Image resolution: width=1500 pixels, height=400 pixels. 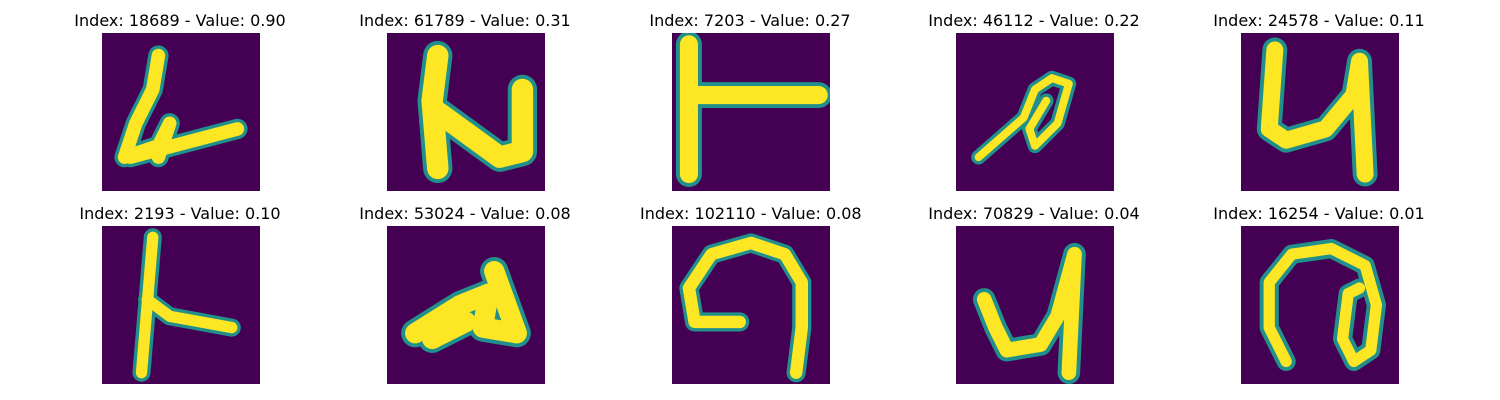 I want to click on panel-1: Index: 18689 - Value: 0.90, so click(x=180, y=101).